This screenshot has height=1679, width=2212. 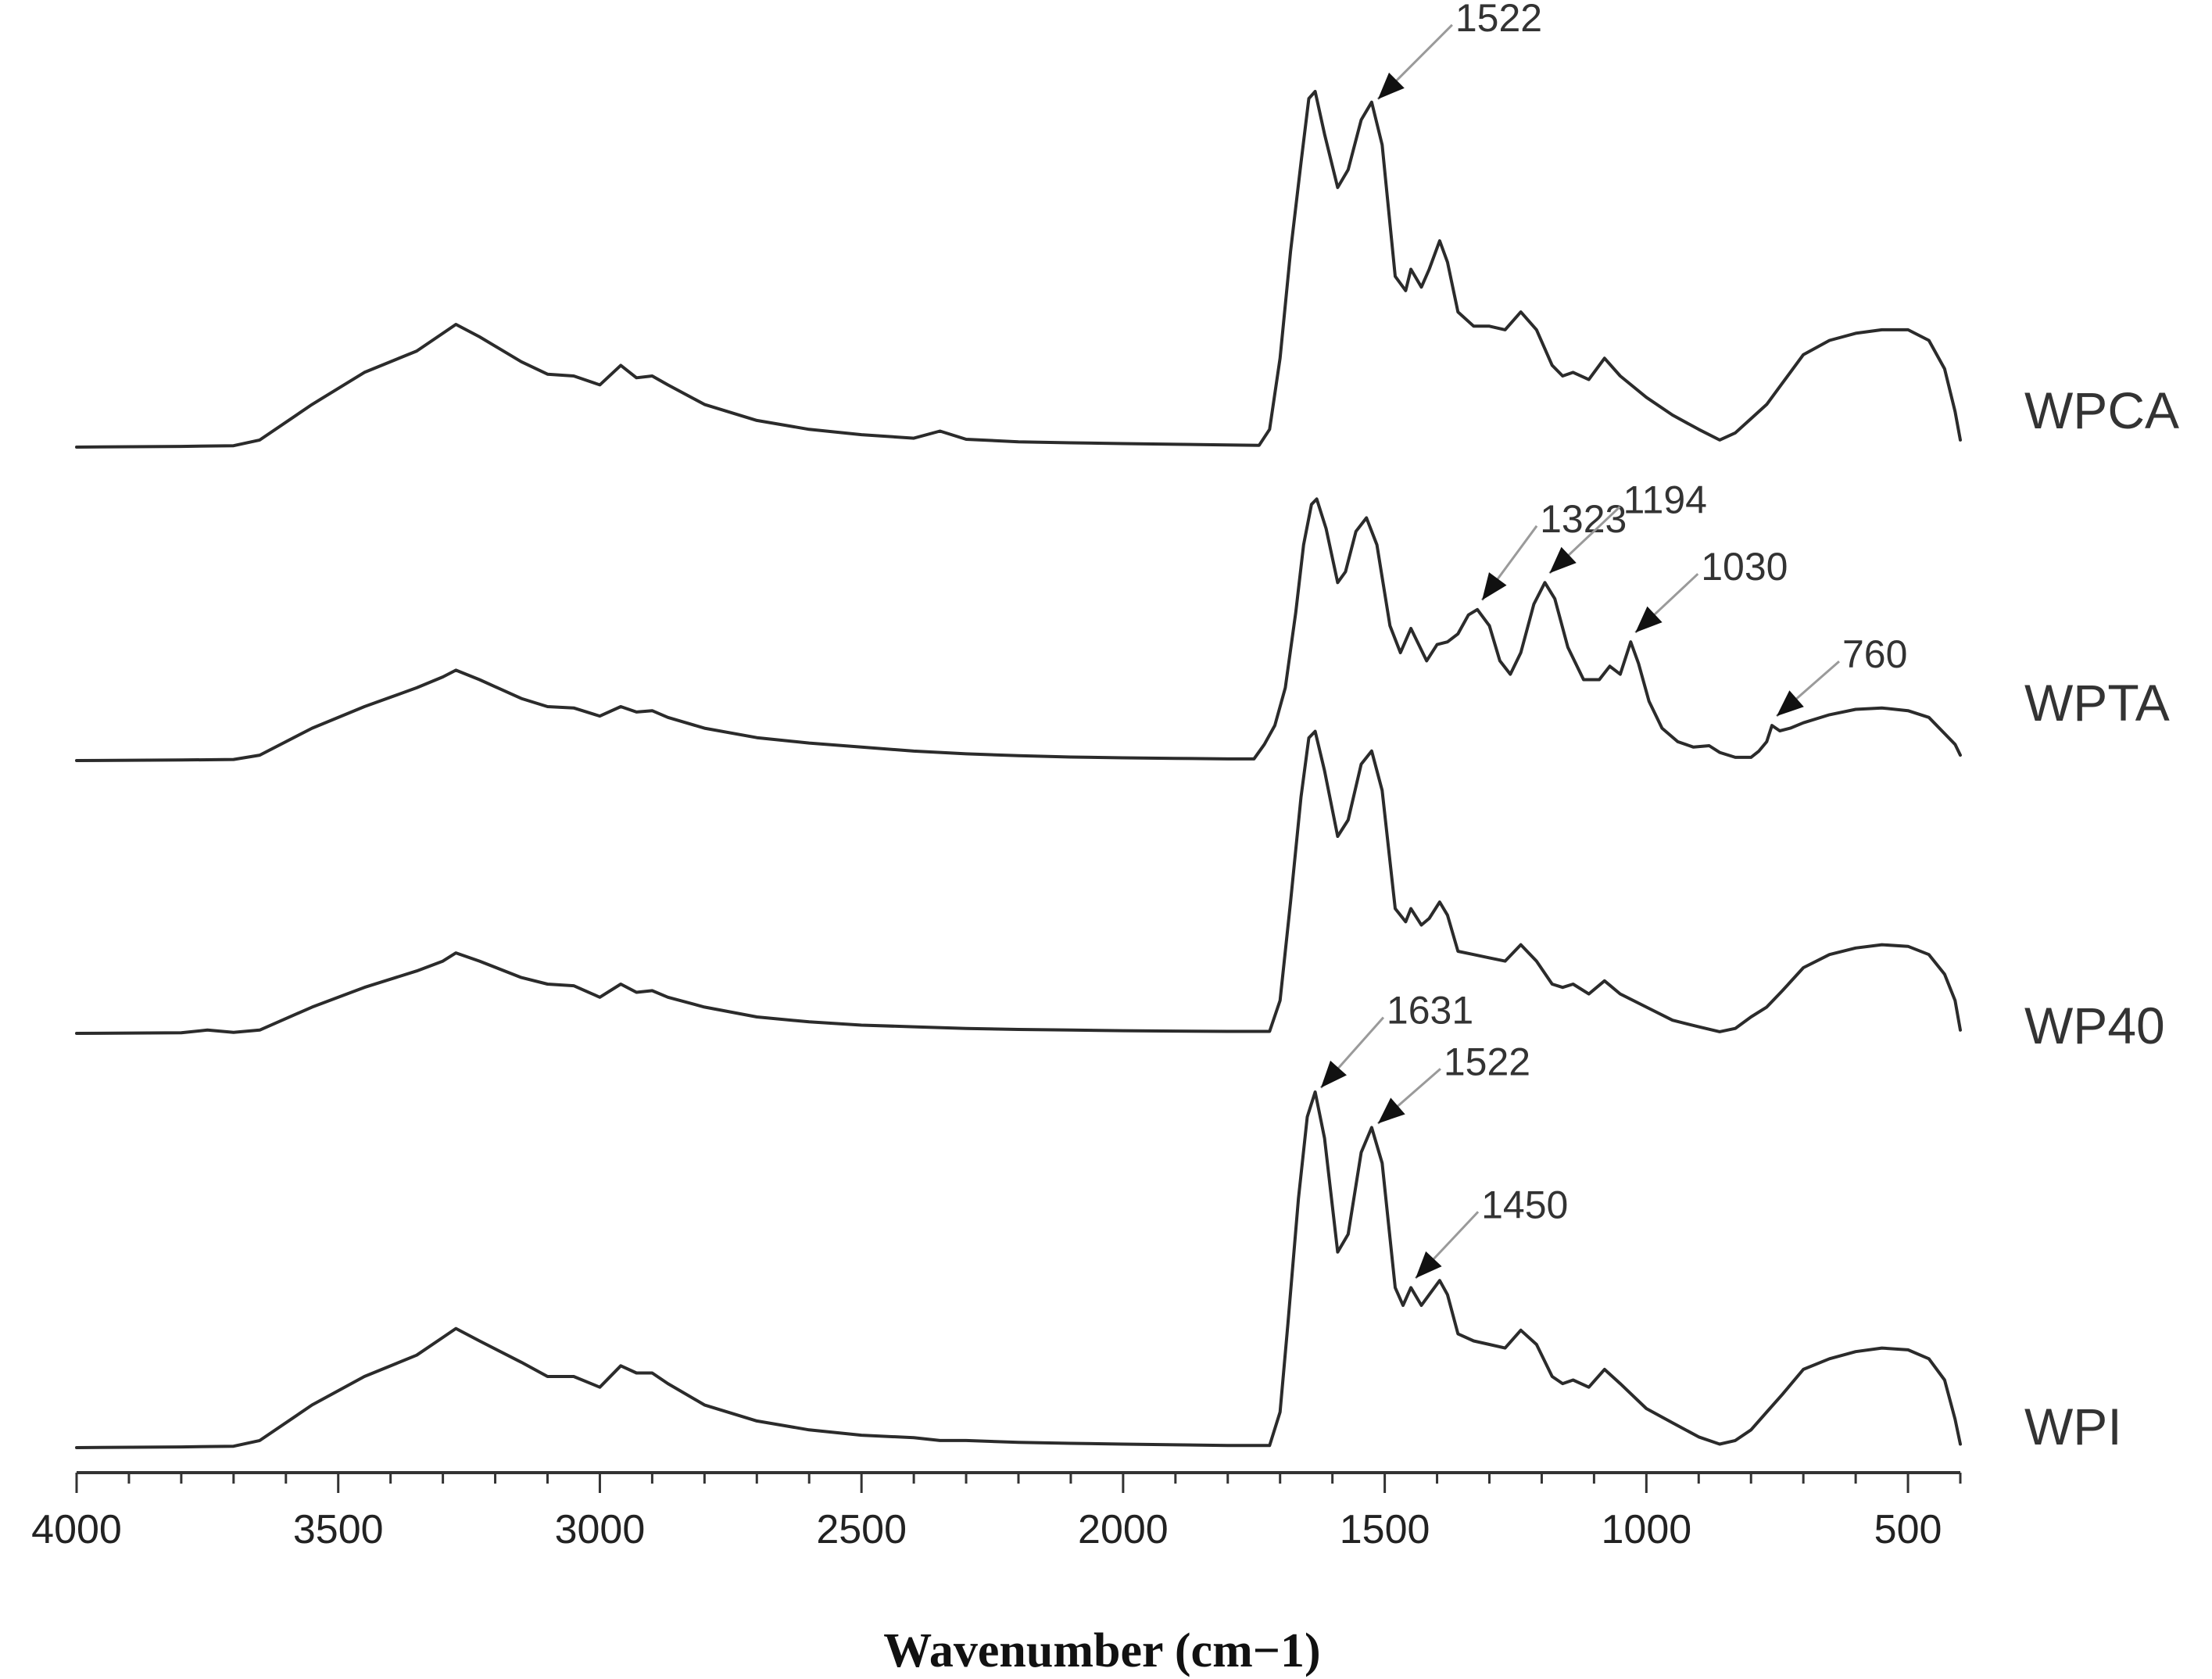 I want to click on annotation-label: 760, so click(x=1874, y=654).